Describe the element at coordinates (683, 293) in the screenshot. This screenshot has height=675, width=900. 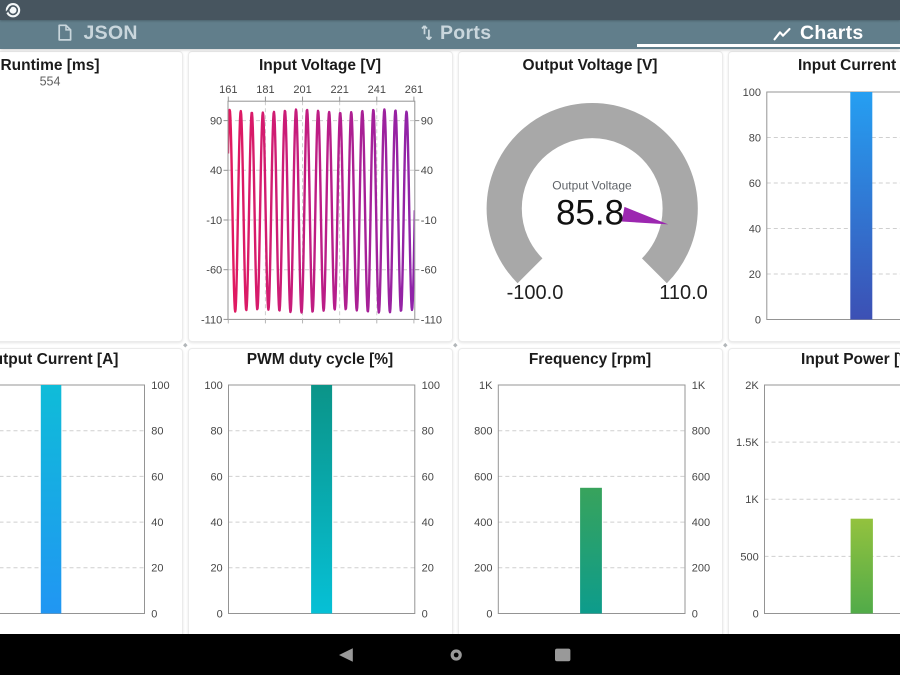
I see `svg-text: 110.0` at that location.